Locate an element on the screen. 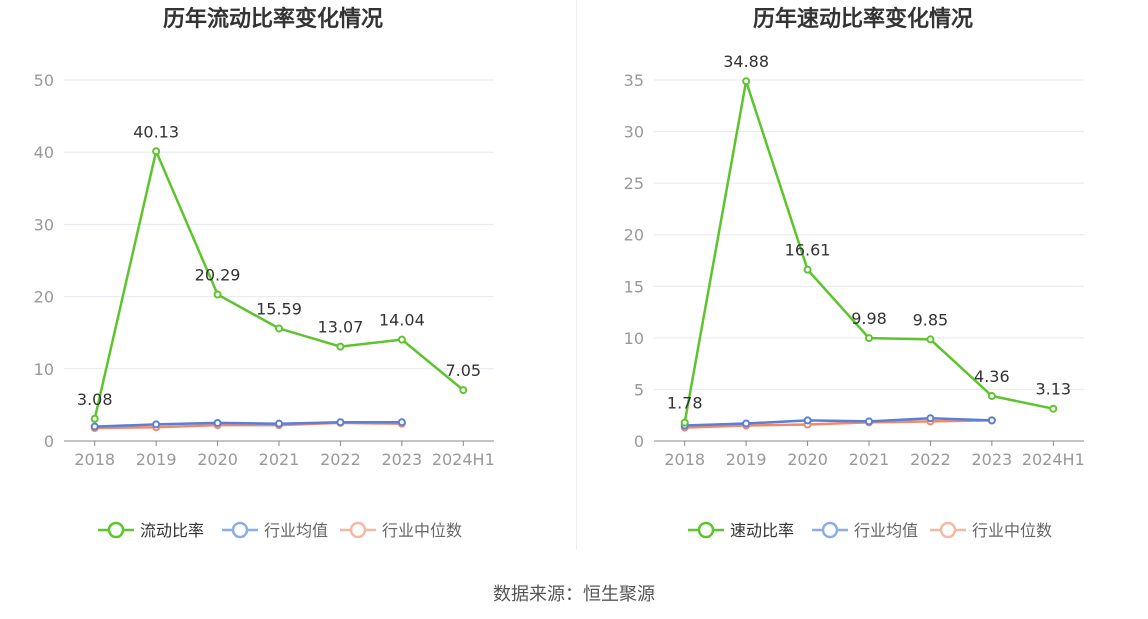 The image size is (1148, 619). data-label: 3.13 is located at coordinates (1053, 389).